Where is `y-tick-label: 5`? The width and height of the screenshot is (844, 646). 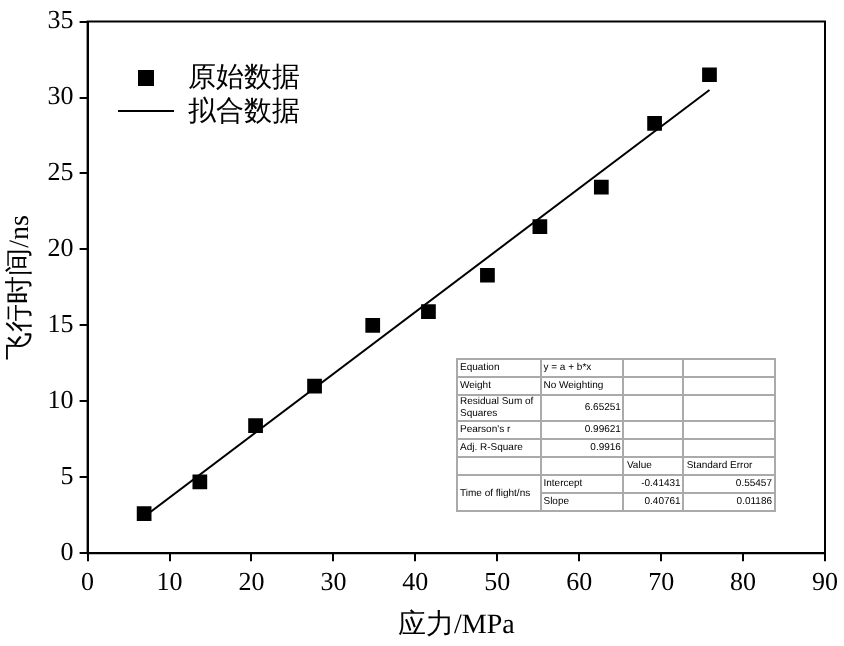 y-tick-label: 5 is located at coordinates (67, 475).